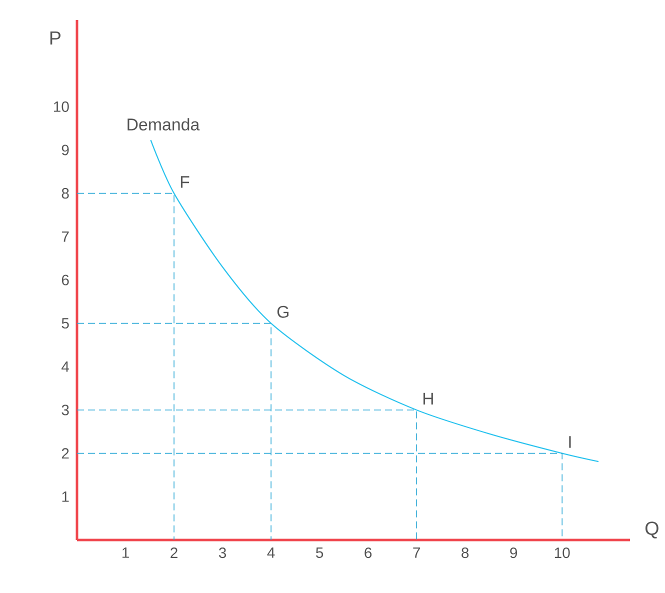 This screenshot has width=665, height=593. I want to click on x-tick-label: 10, so click(562, 553).